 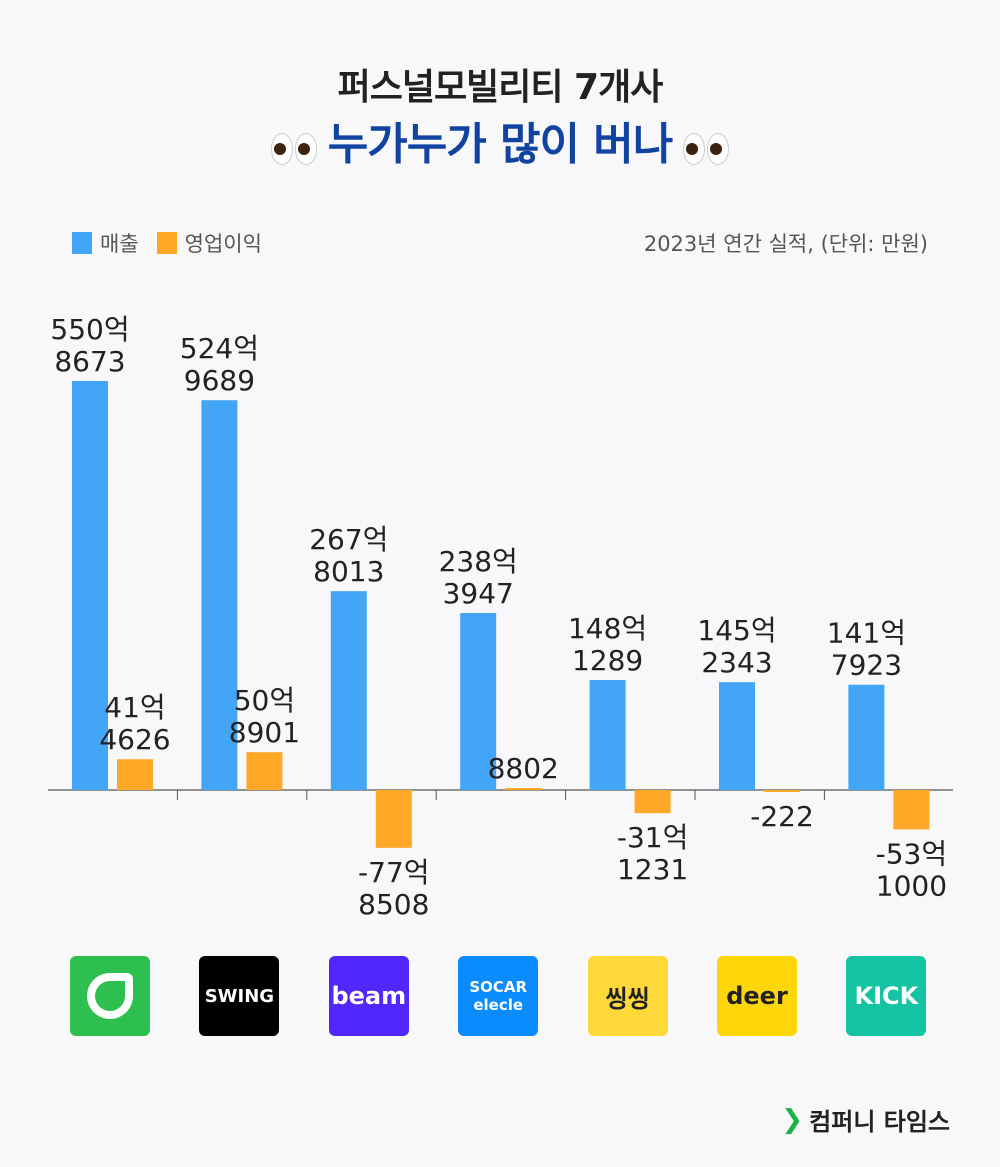 I want to click on unit-note: 2023년 연간 실적, (단위: 만원), so click(x=785, y=244).